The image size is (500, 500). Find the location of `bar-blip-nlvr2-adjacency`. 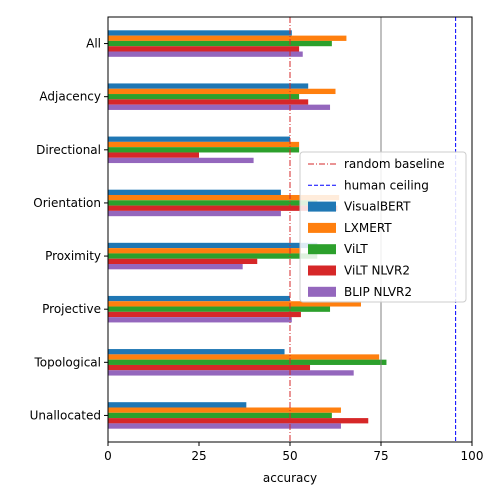

bar-blip-nlvr2-adjacency is located at coordinates (219, 107).